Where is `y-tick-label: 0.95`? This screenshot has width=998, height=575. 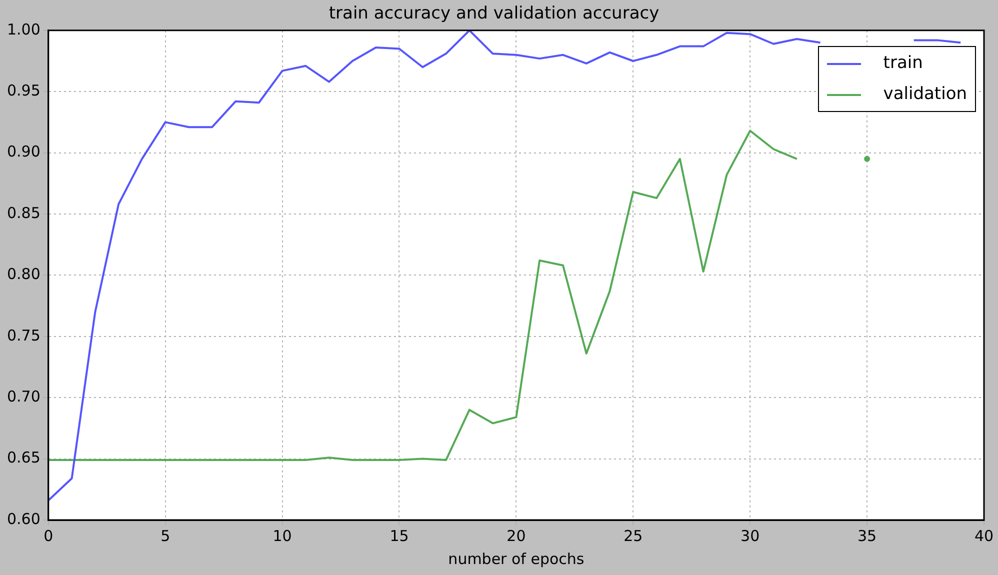 y-tick-label: 0.95 is located at coordinates (23, 90).